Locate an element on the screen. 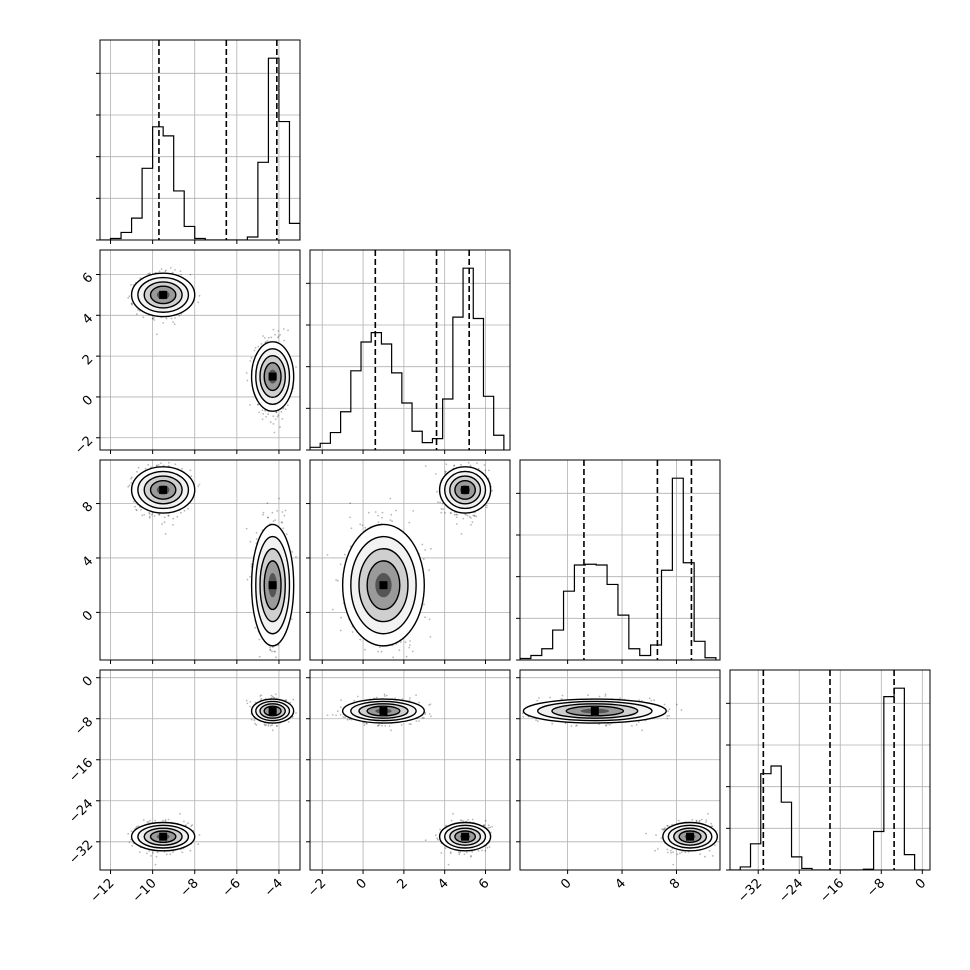  y-tick-label: 0 is located at coordinates (88, 401).